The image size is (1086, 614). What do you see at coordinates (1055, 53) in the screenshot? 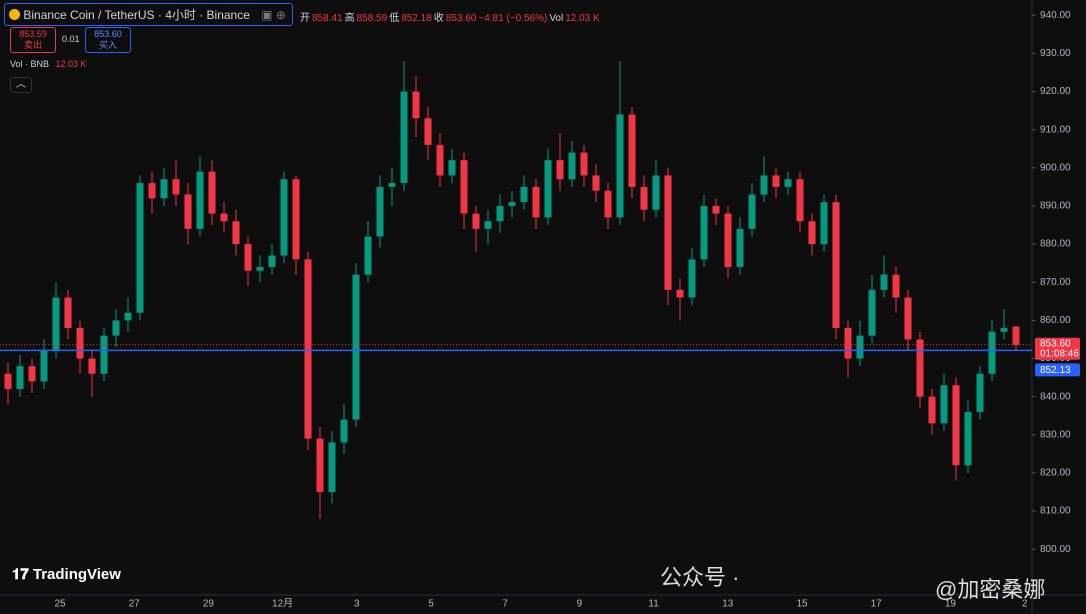
I see `y-tick-label: 930.00` at bounding box center [1055, 53].